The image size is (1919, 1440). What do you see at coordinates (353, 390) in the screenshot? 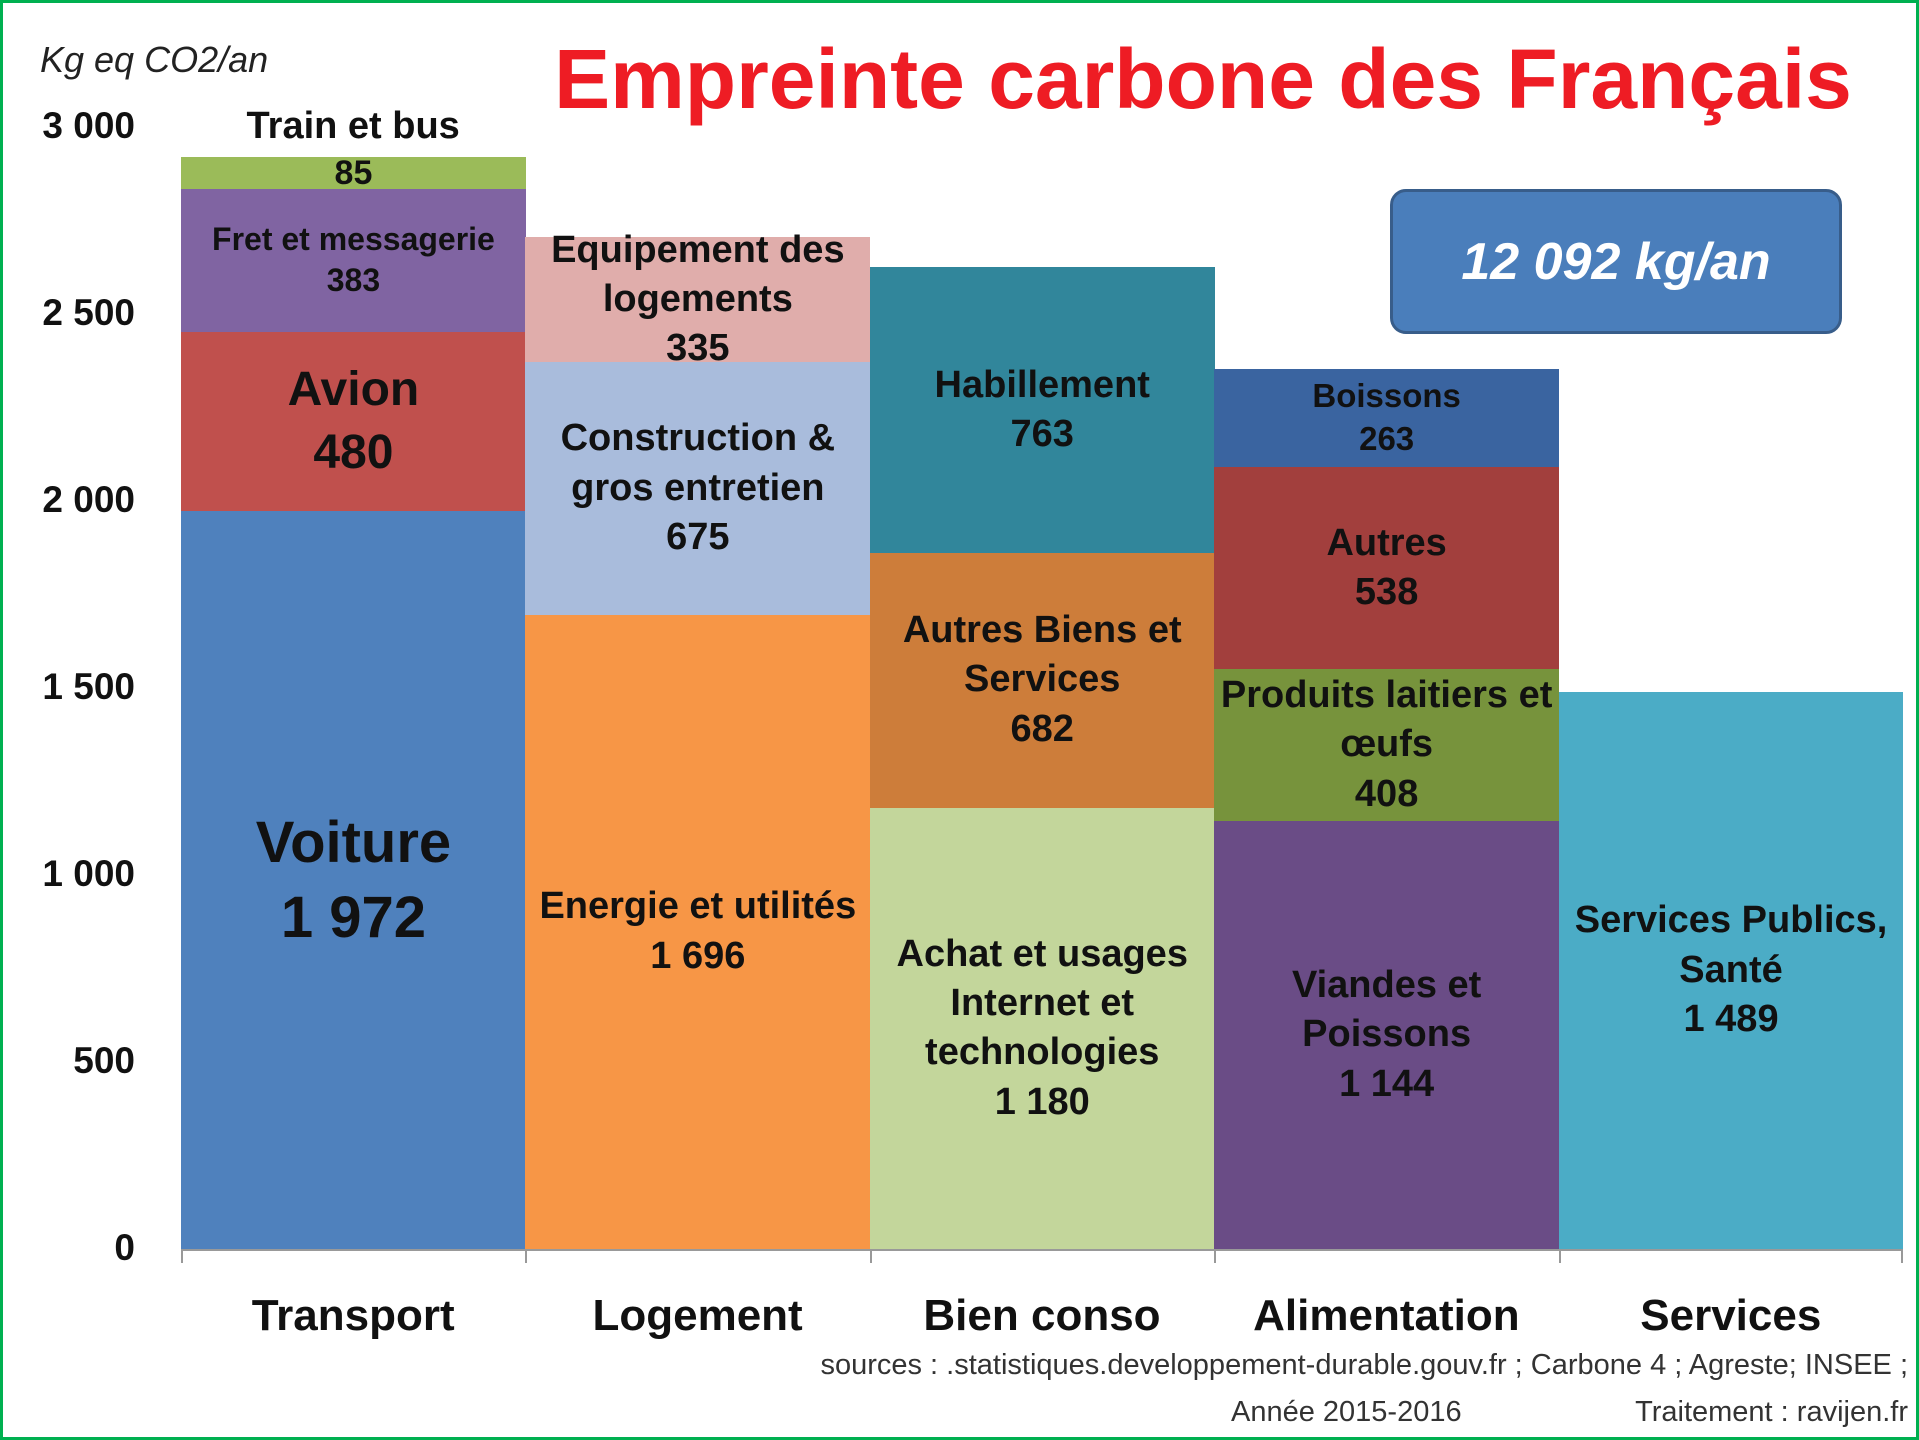
I see `segment-name: Avion` at bounding box center [353, 390].